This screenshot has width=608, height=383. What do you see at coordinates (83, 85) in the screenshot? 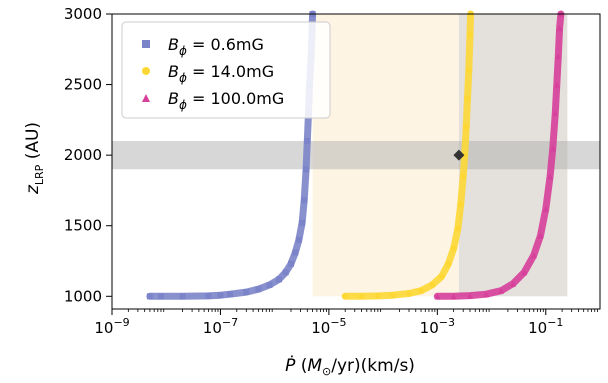
I see `y-tick-label: 2500` at bounding box center [83, 85].